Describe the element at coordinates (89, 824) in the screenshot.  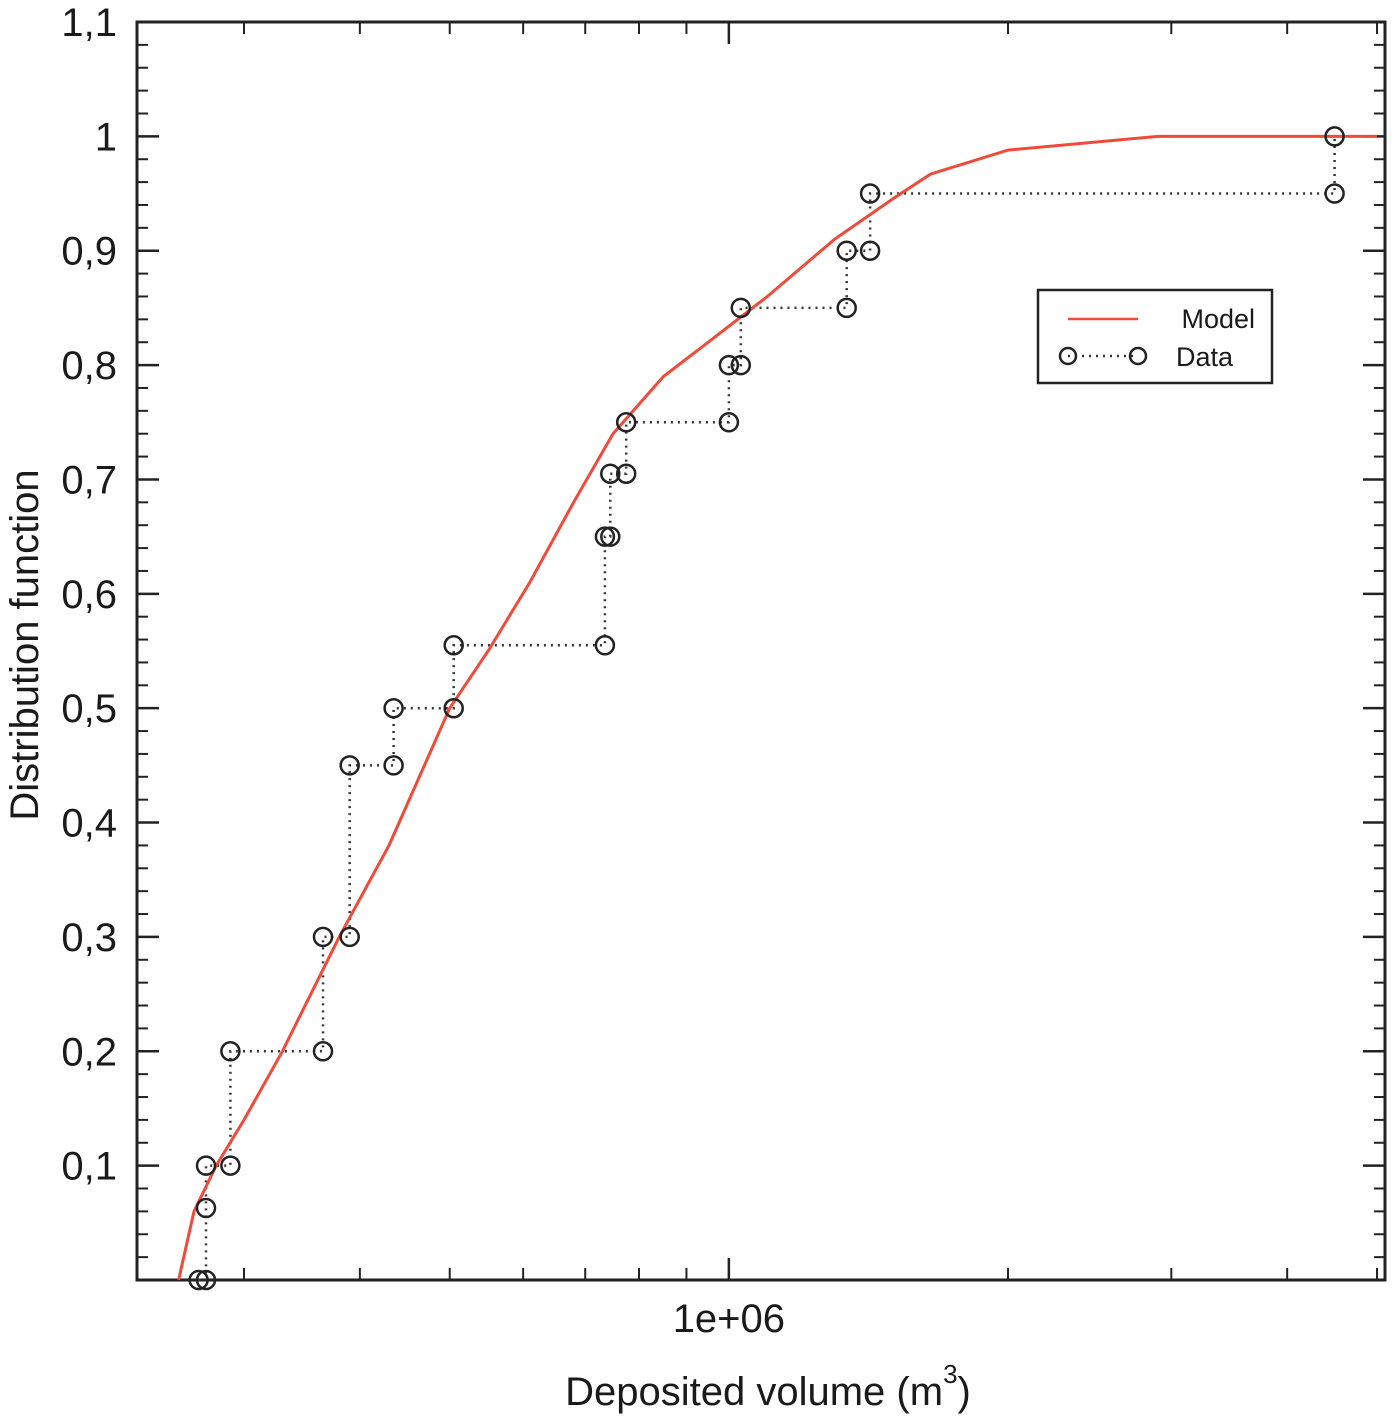
I see `y-tick-label: 0,4` at that location.